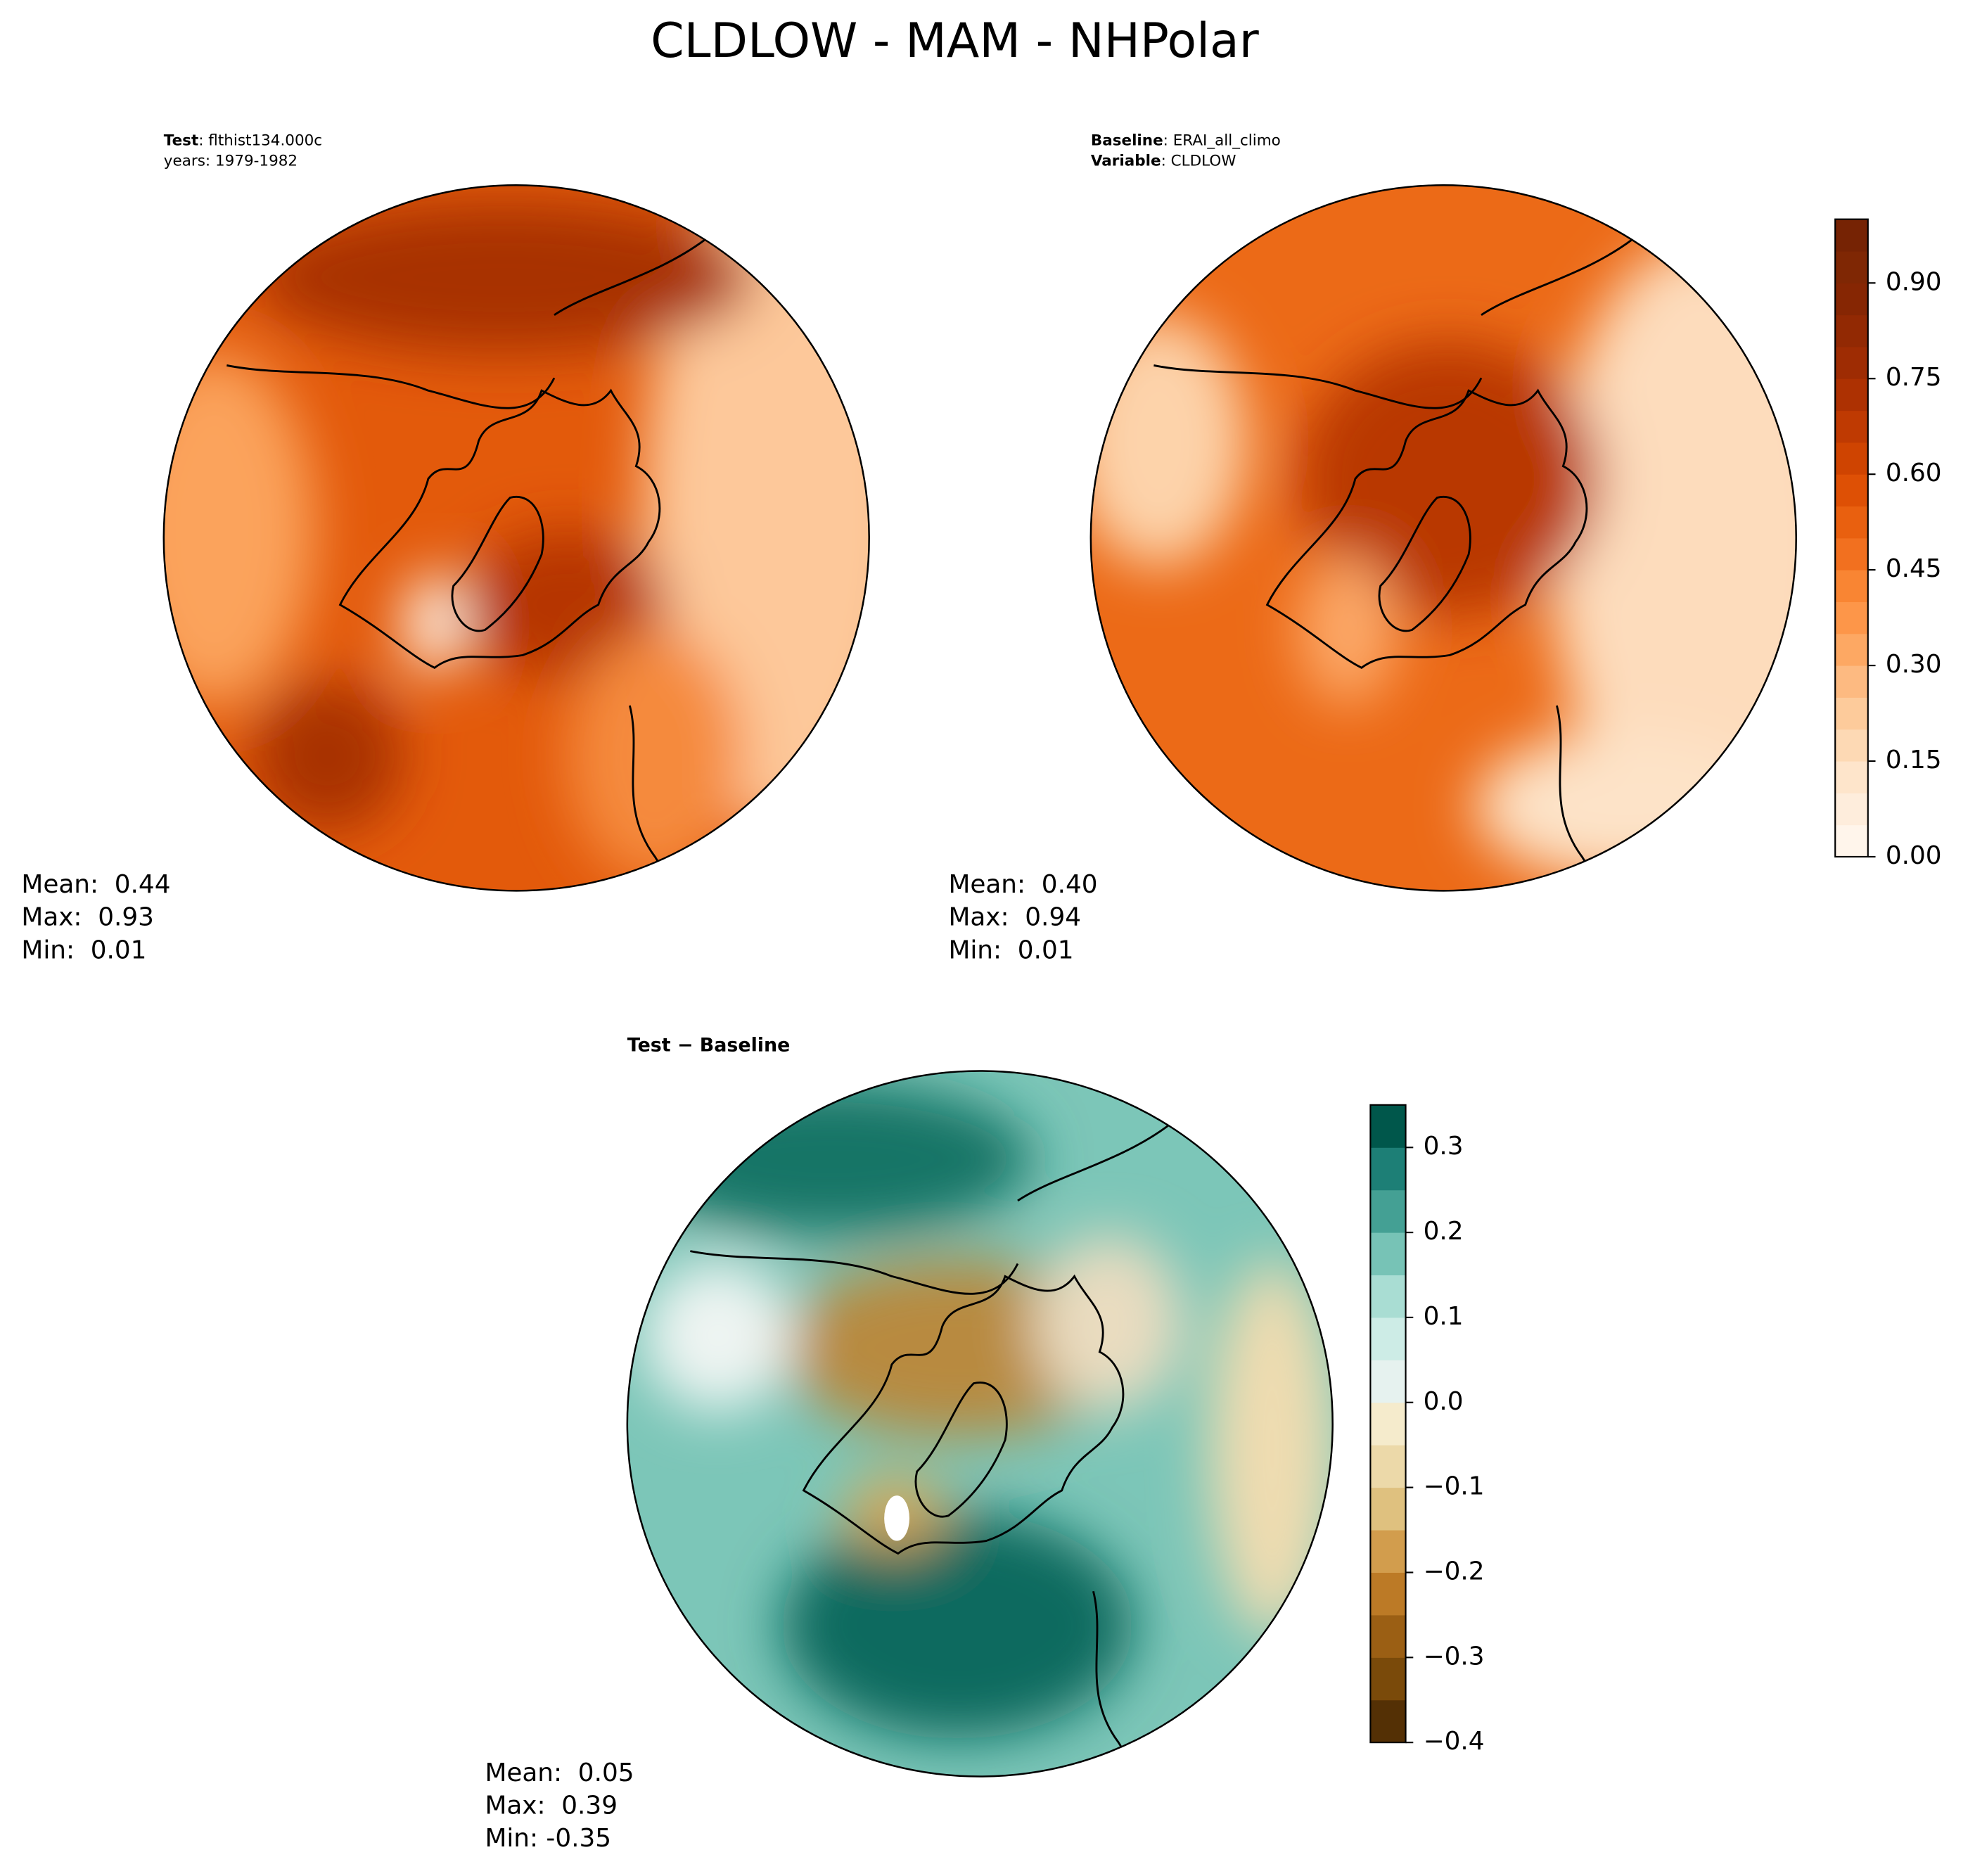 Image resolution: width=1975 pixels, height=1876 pixels. I want to click on colorbar-tick-label: 0.3, so click(1444, 1146).